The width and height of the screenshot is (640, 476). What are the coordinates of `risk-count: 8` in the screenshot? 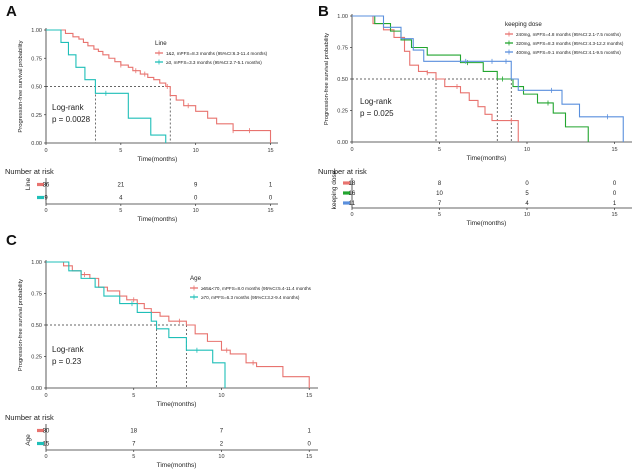 It's located at (440, 184).